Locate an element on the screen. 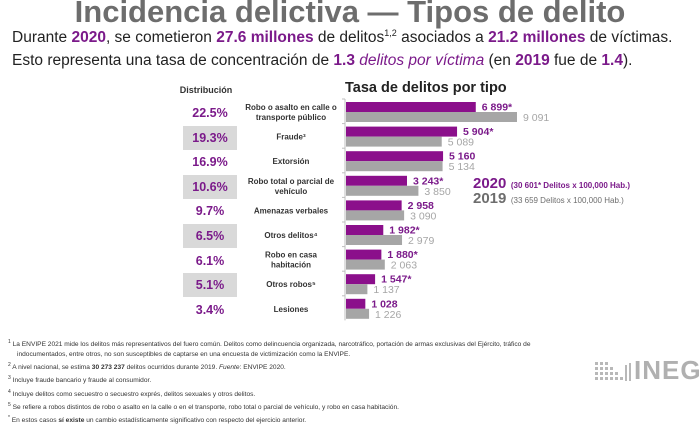 The image size is (700, 426). distribution-value: 10.6% is located at coordinates (210, 186).